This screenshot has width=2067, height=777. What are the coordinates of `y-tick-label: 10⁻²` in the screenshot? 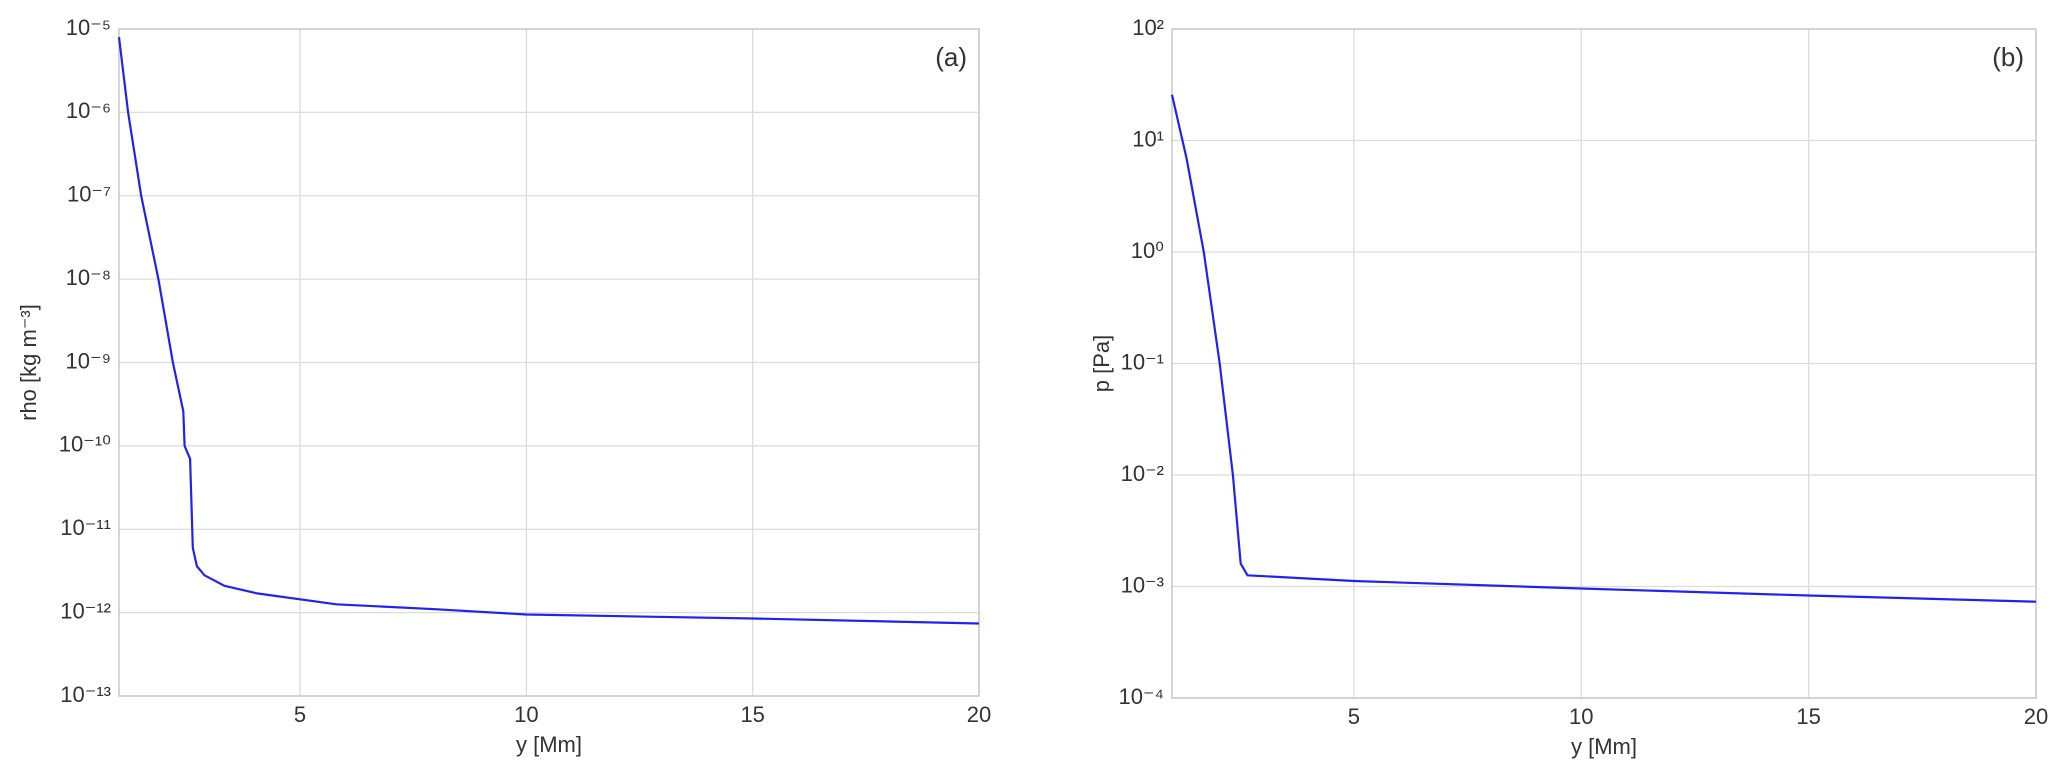 It's located at (1142, 473).